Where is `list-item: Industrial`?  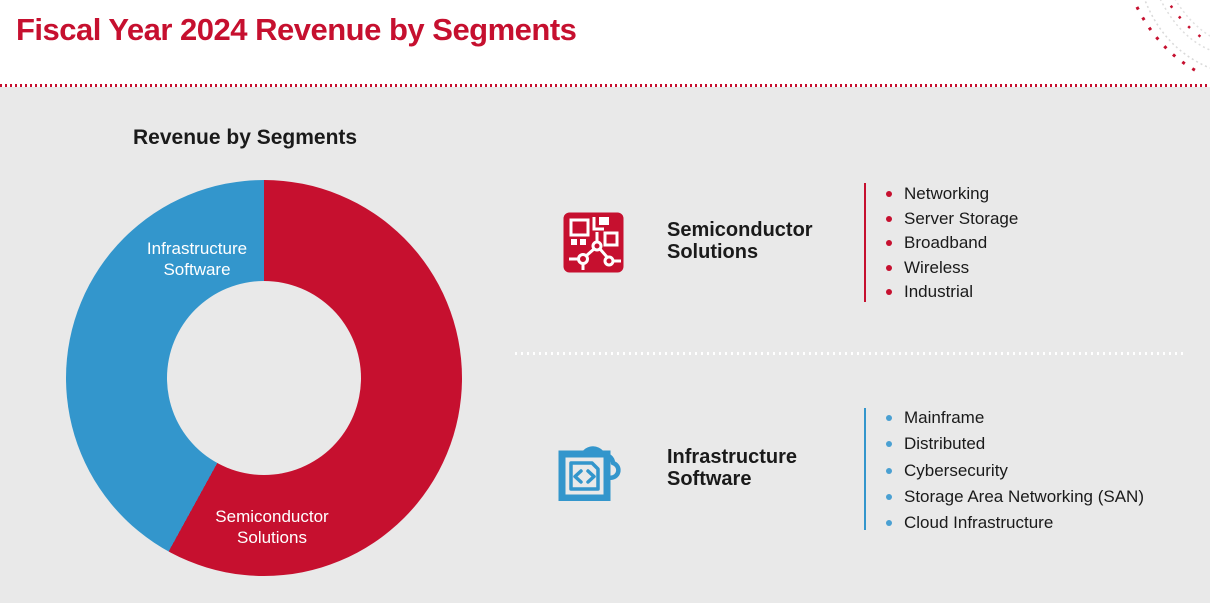
list-item: Industrial is located at coordinates (952, 292).